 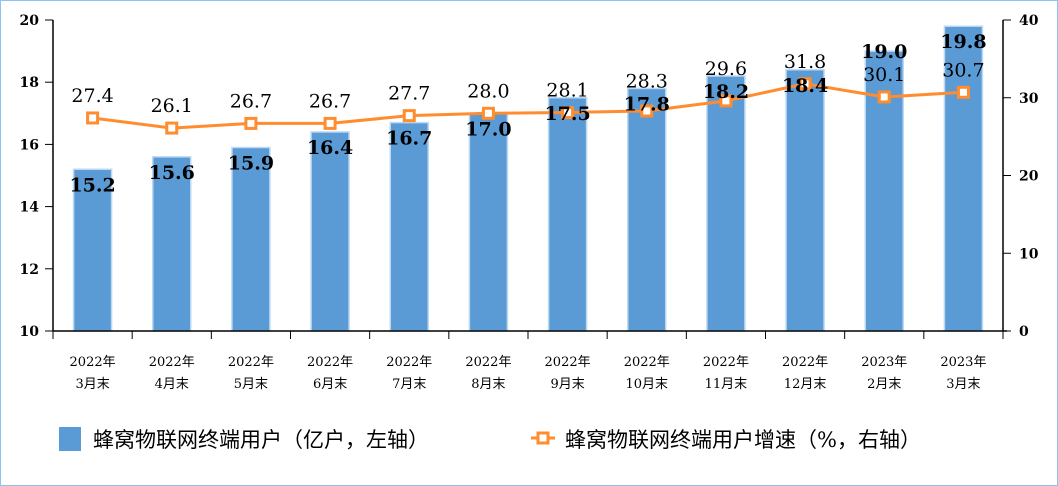 I want to click on x-tick-label: 7月末, so click(x=409, y=384).